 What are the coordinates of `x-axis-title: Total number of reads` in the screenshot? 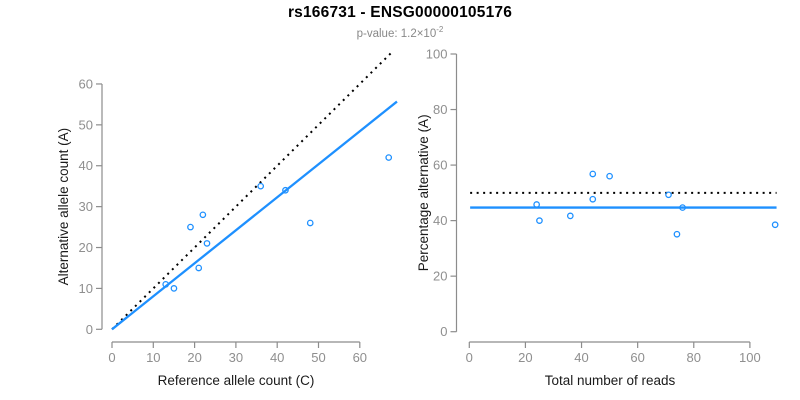 It's located at (610, 380).